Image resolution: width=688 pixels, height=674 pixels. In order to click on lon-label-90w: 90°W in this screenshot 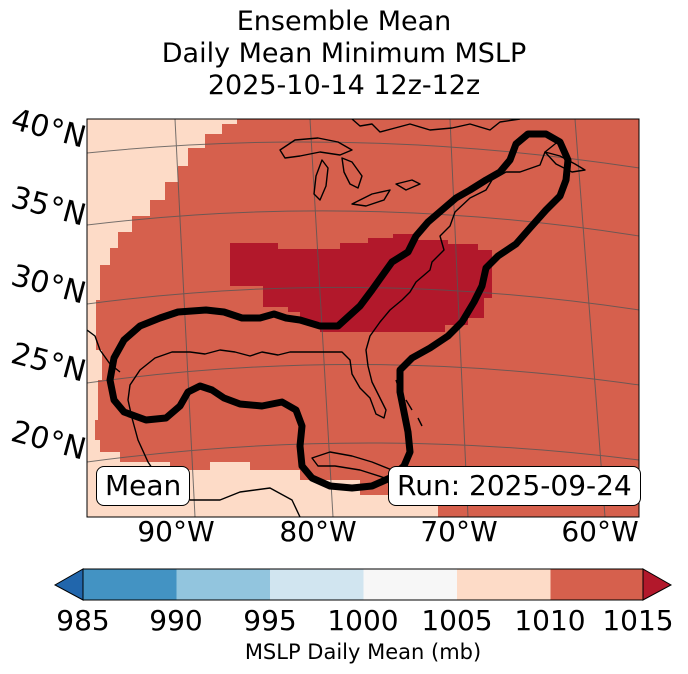, I will do `click(175, 531)`.